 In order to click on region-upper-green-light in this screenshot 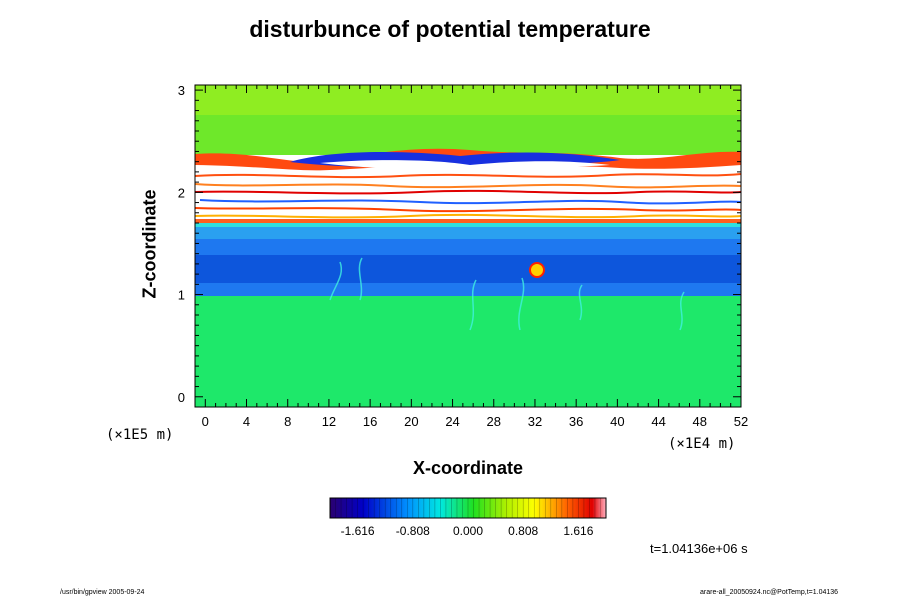, I will do `click(468, 100)`.